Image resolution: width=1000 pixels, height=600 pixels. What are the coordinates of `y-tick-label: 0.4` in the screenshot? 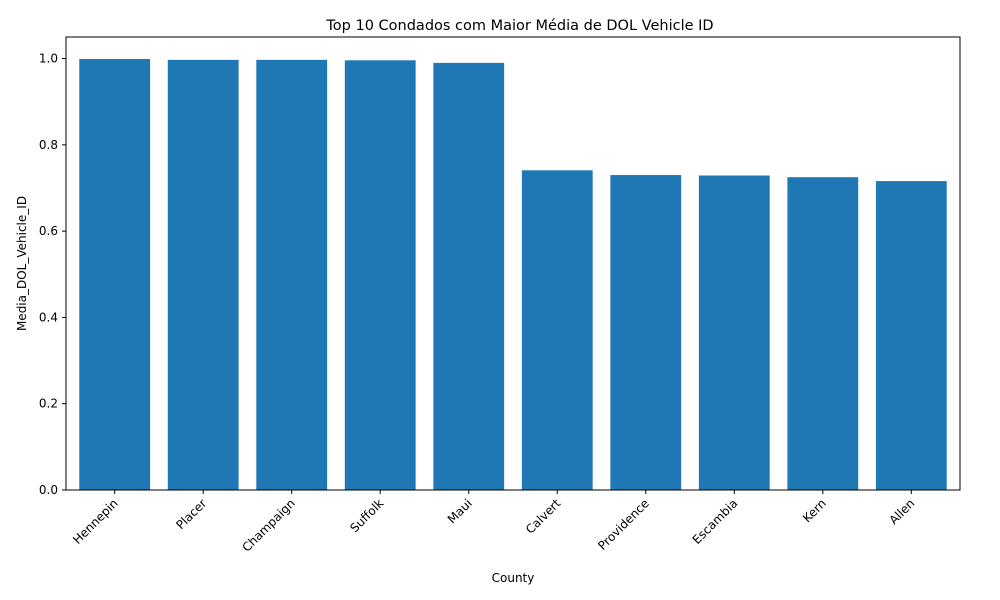 It's located at (48, 317).